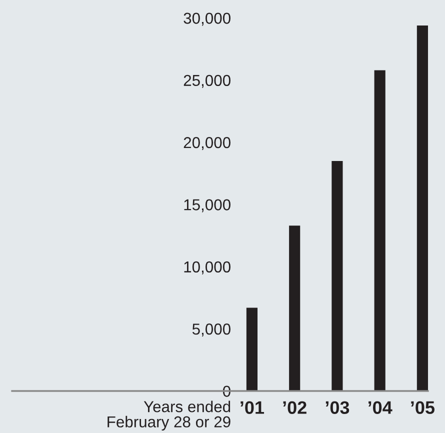 This screenshot has width=445, height=433. Describe the element at coordinates (169, 415) in the screenshot. I see `x-axis-title: Years ended February 28 or 29` at that location.